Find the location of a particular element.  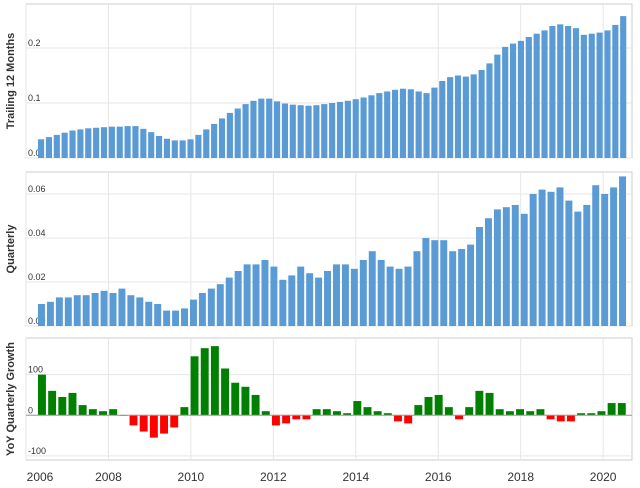

y-tick-label: 100 is located at coordinates (35, 370).